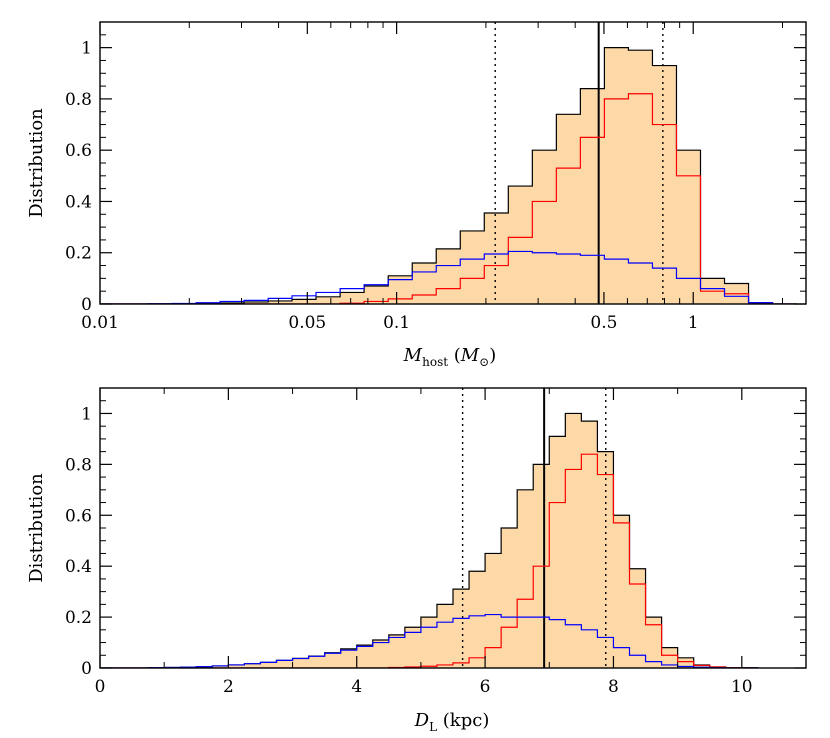 This screenshot has width=830, height=738. I want to click on x-tick-label: 0, so click(100, 687).